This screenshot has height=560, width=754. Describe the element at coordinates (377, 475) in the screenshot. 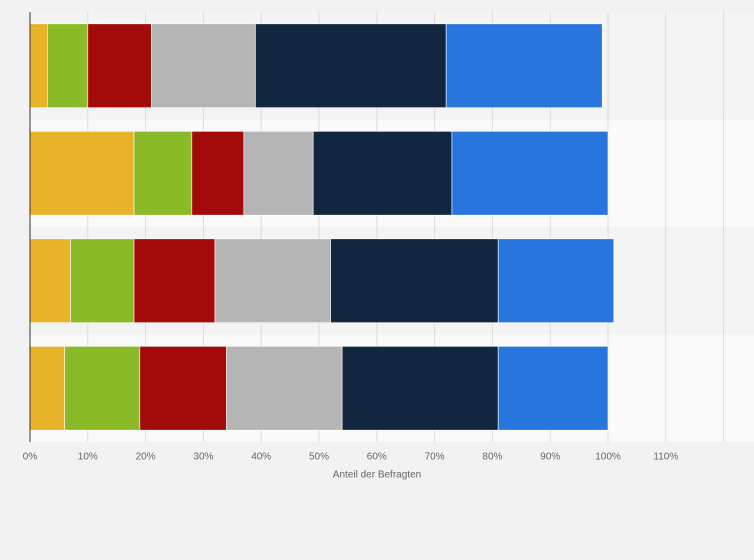

I see `x-axis-label: Anteil der Befragten` at that location.